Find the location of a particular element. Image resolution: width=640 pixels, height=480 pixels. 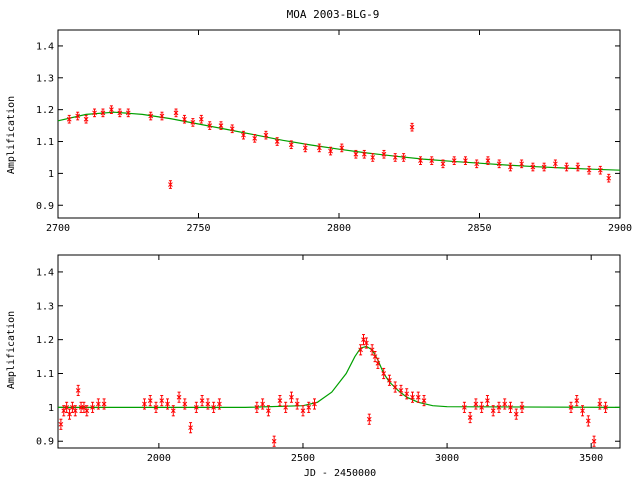

top-ytick-label: 1.4 is located at coordinates (45, 46).